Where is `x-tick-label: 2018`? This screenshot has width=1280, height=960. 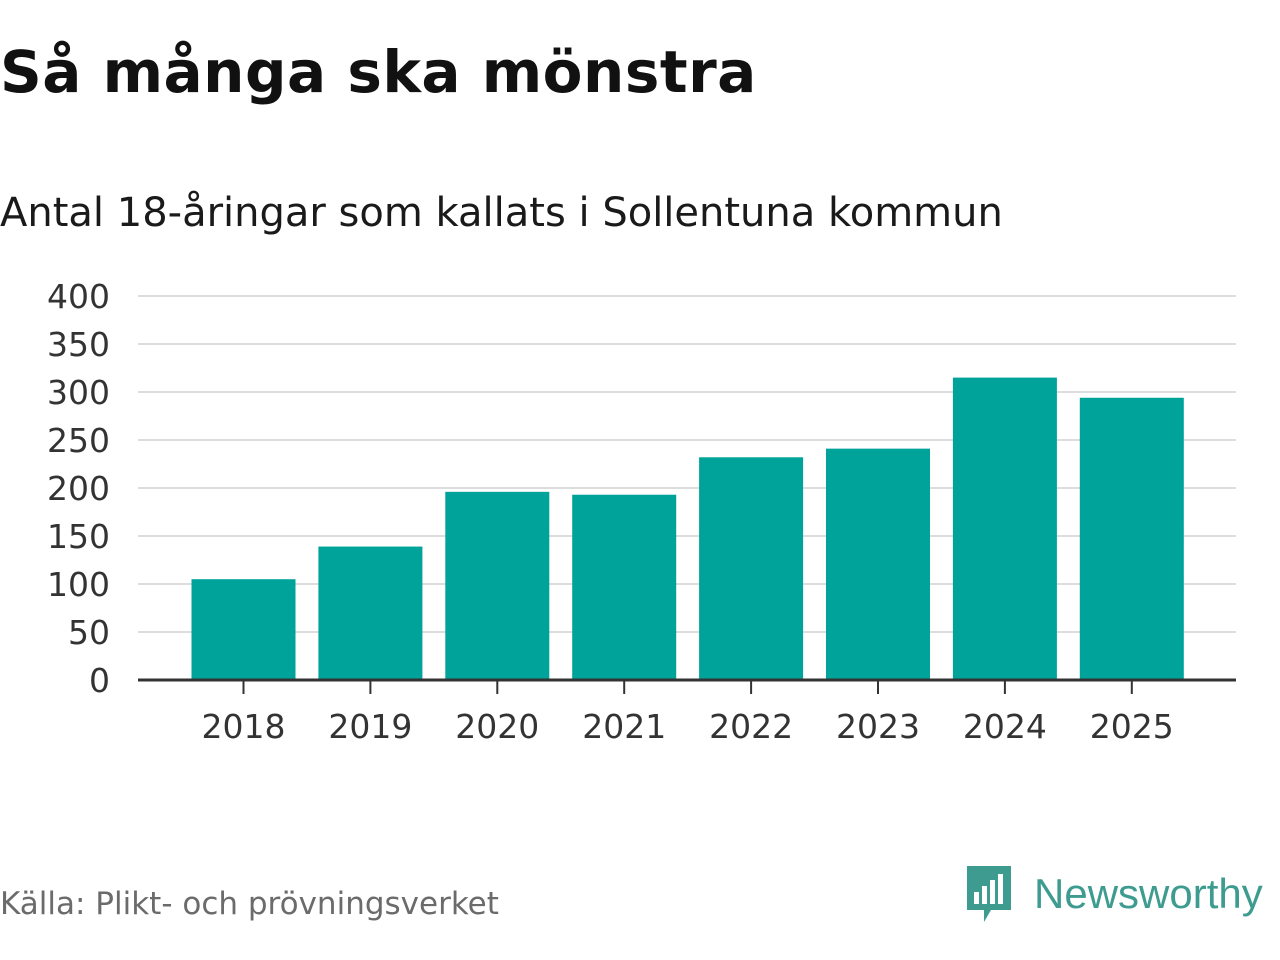 x-tick-label: 2018 is located at coordinates (244, 726).